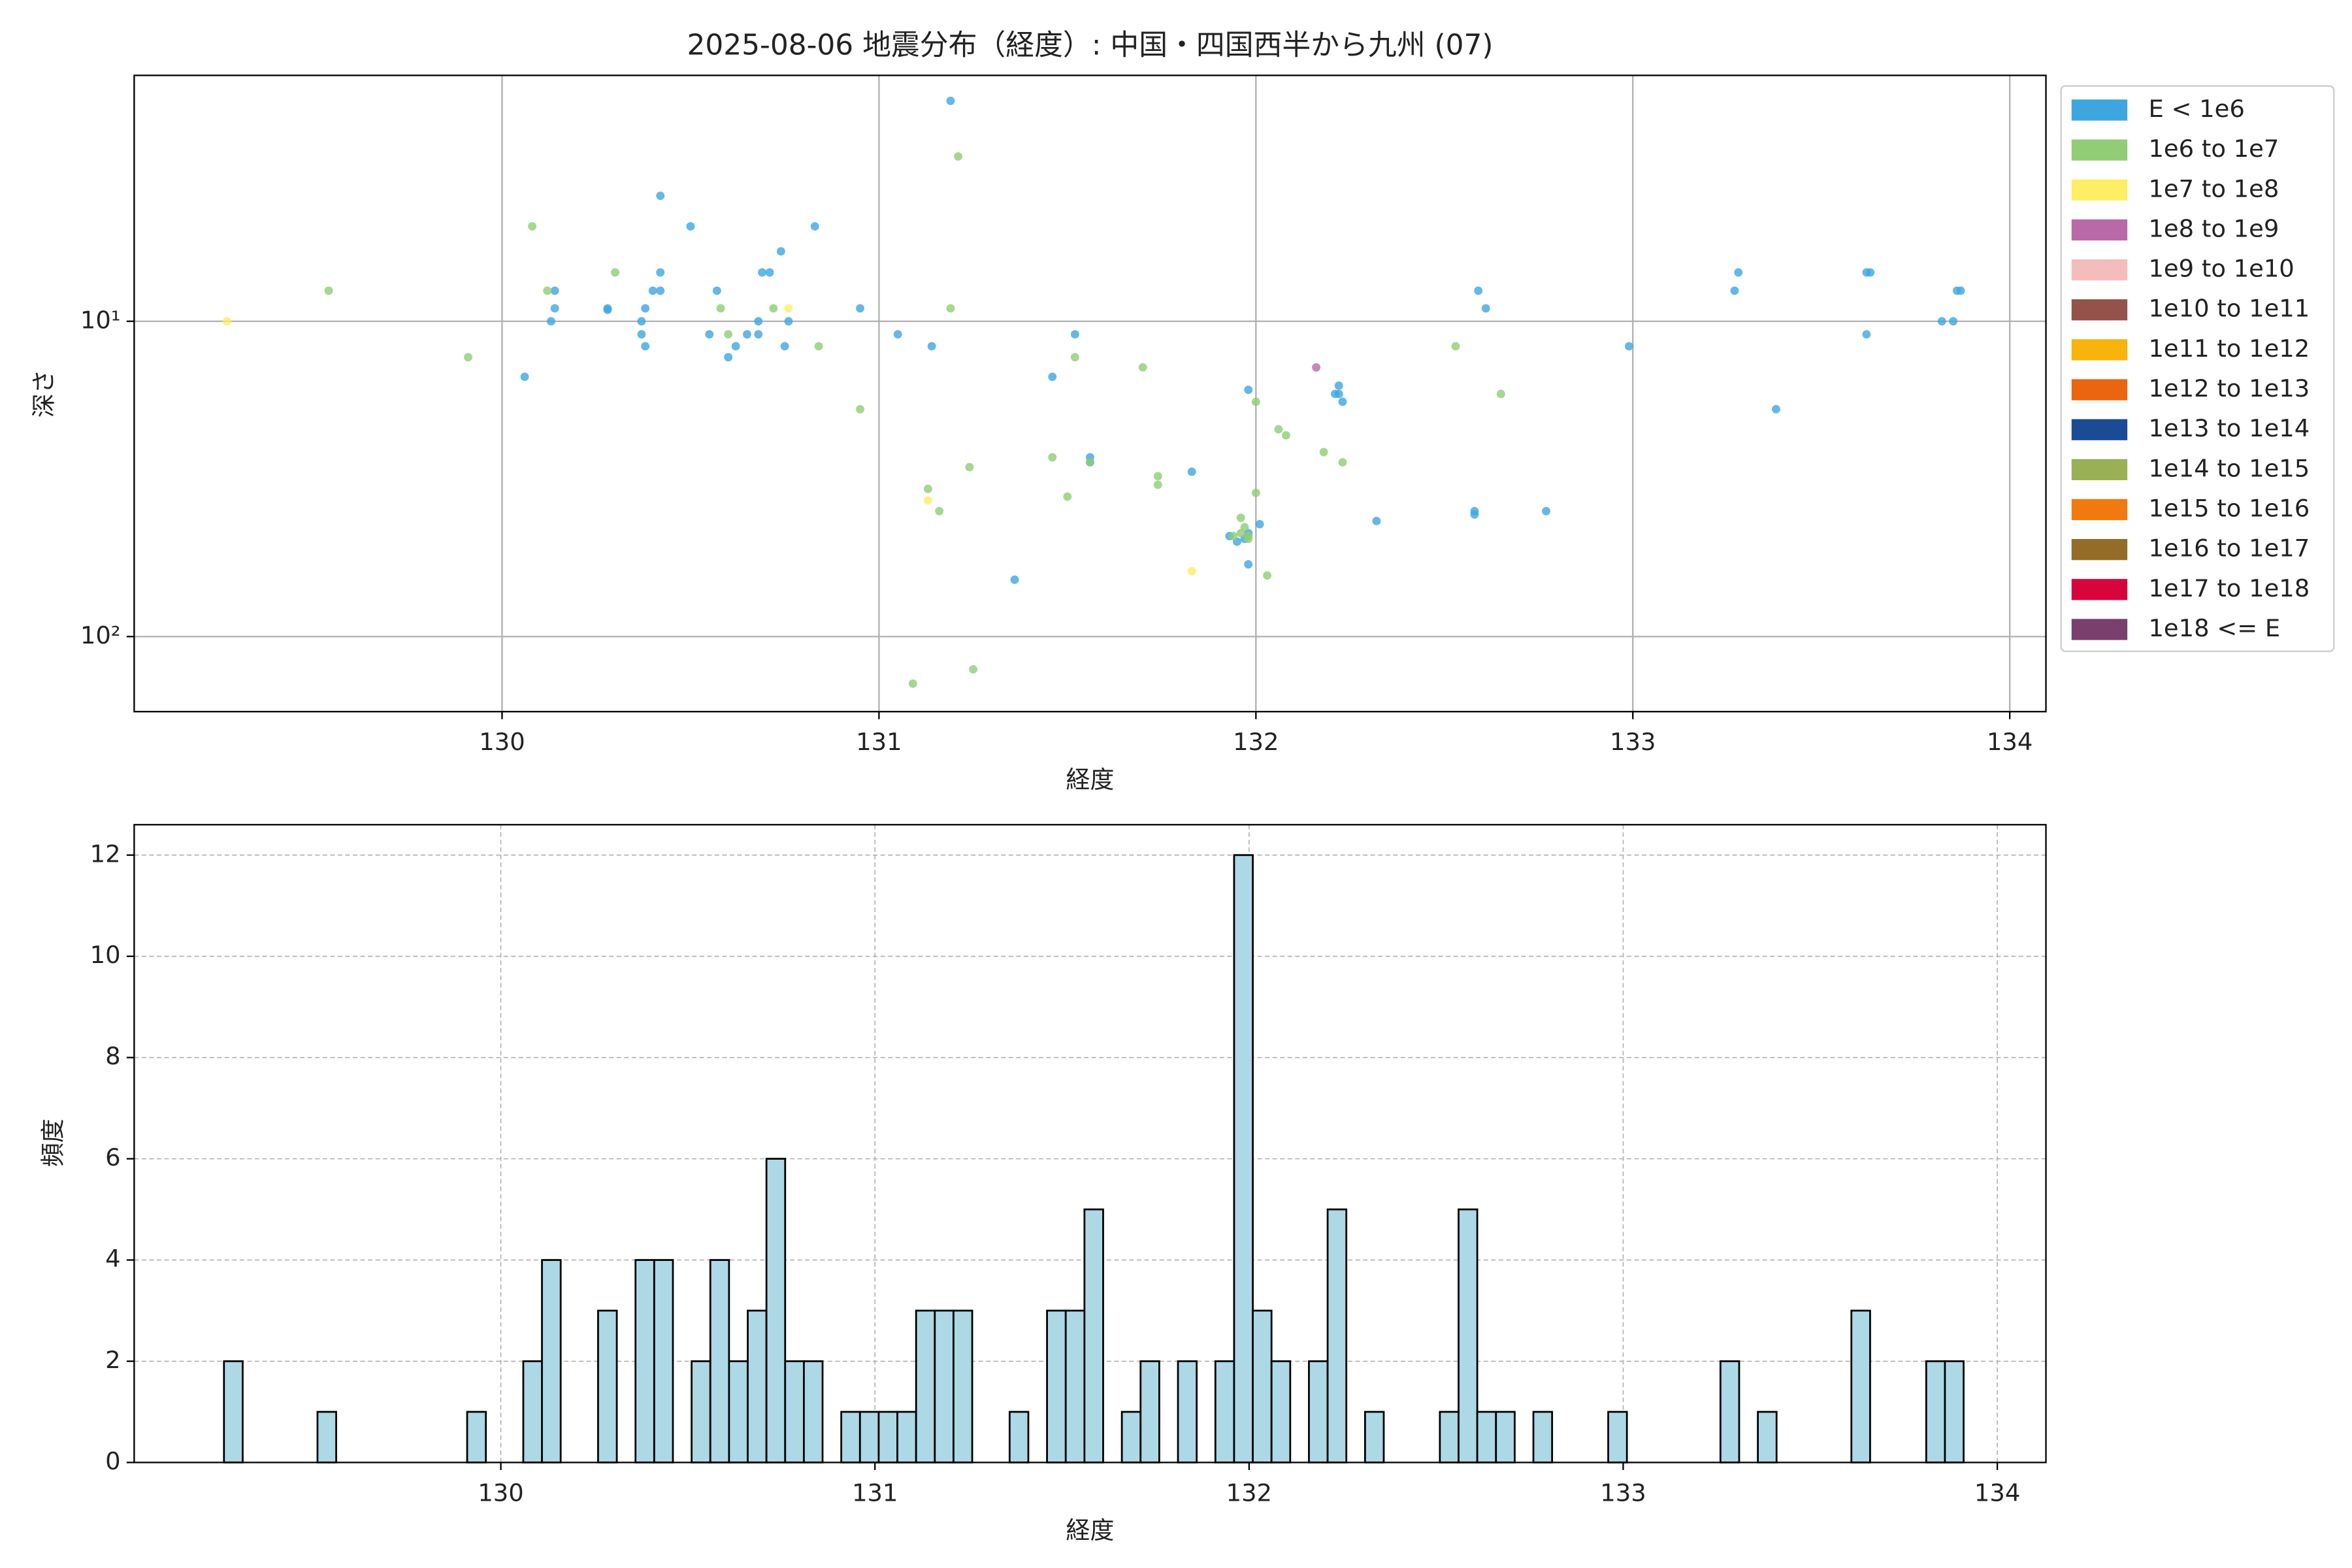  Describe the element at coordinates (112, 1056) in the screenshot. I see `y-tick-label: 8` at that location.